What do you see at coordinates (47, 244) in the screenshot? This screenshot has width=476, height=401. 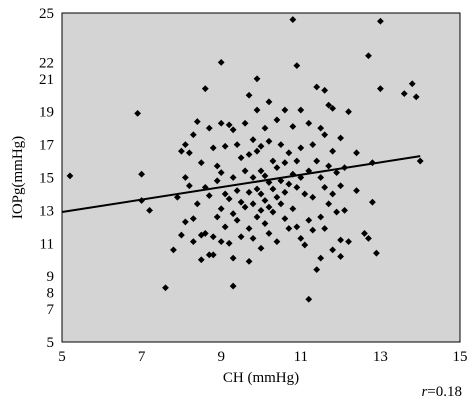 I see `y-tick-label: 11` at bounding box center [47, 244].